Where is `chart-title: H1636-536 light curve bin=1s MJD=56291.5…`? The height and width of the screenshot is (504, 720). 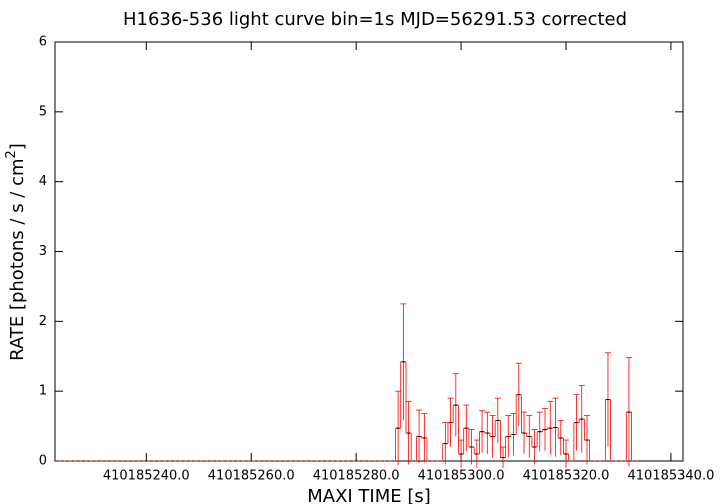
chart-title: H1636-536 light curve bin=1s MJD=56291.5… is located at coordinates (375, 19).